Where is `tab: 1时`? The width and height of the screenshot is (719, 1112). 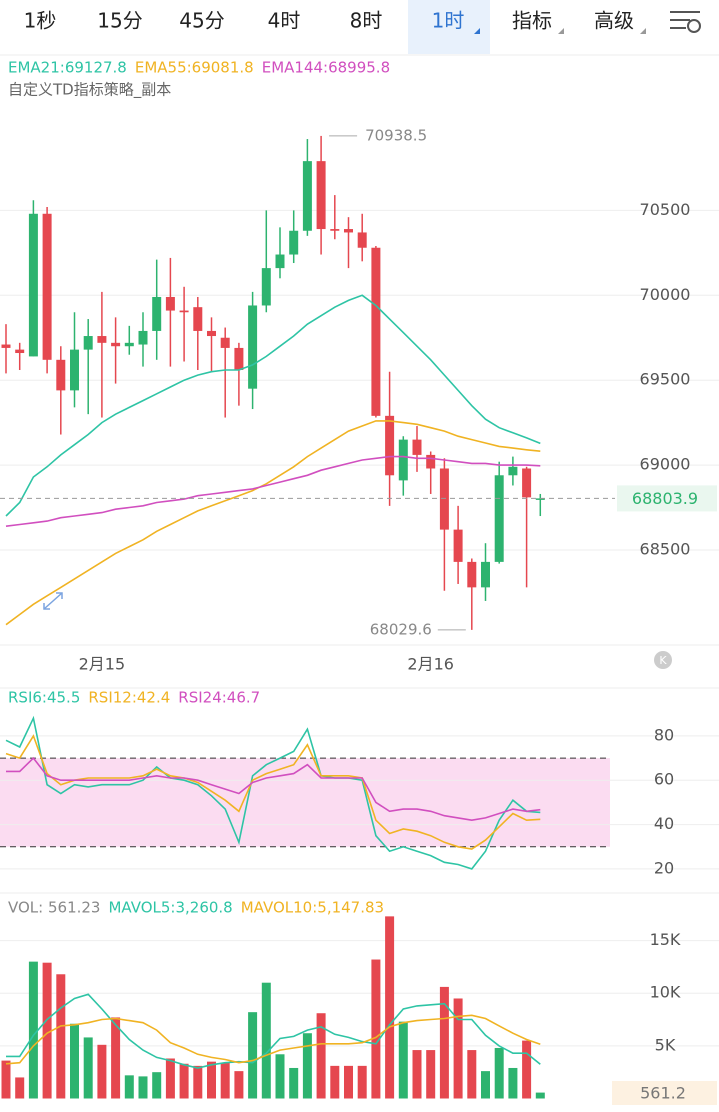 tab: 1时 is located at coordinates (448, 21).